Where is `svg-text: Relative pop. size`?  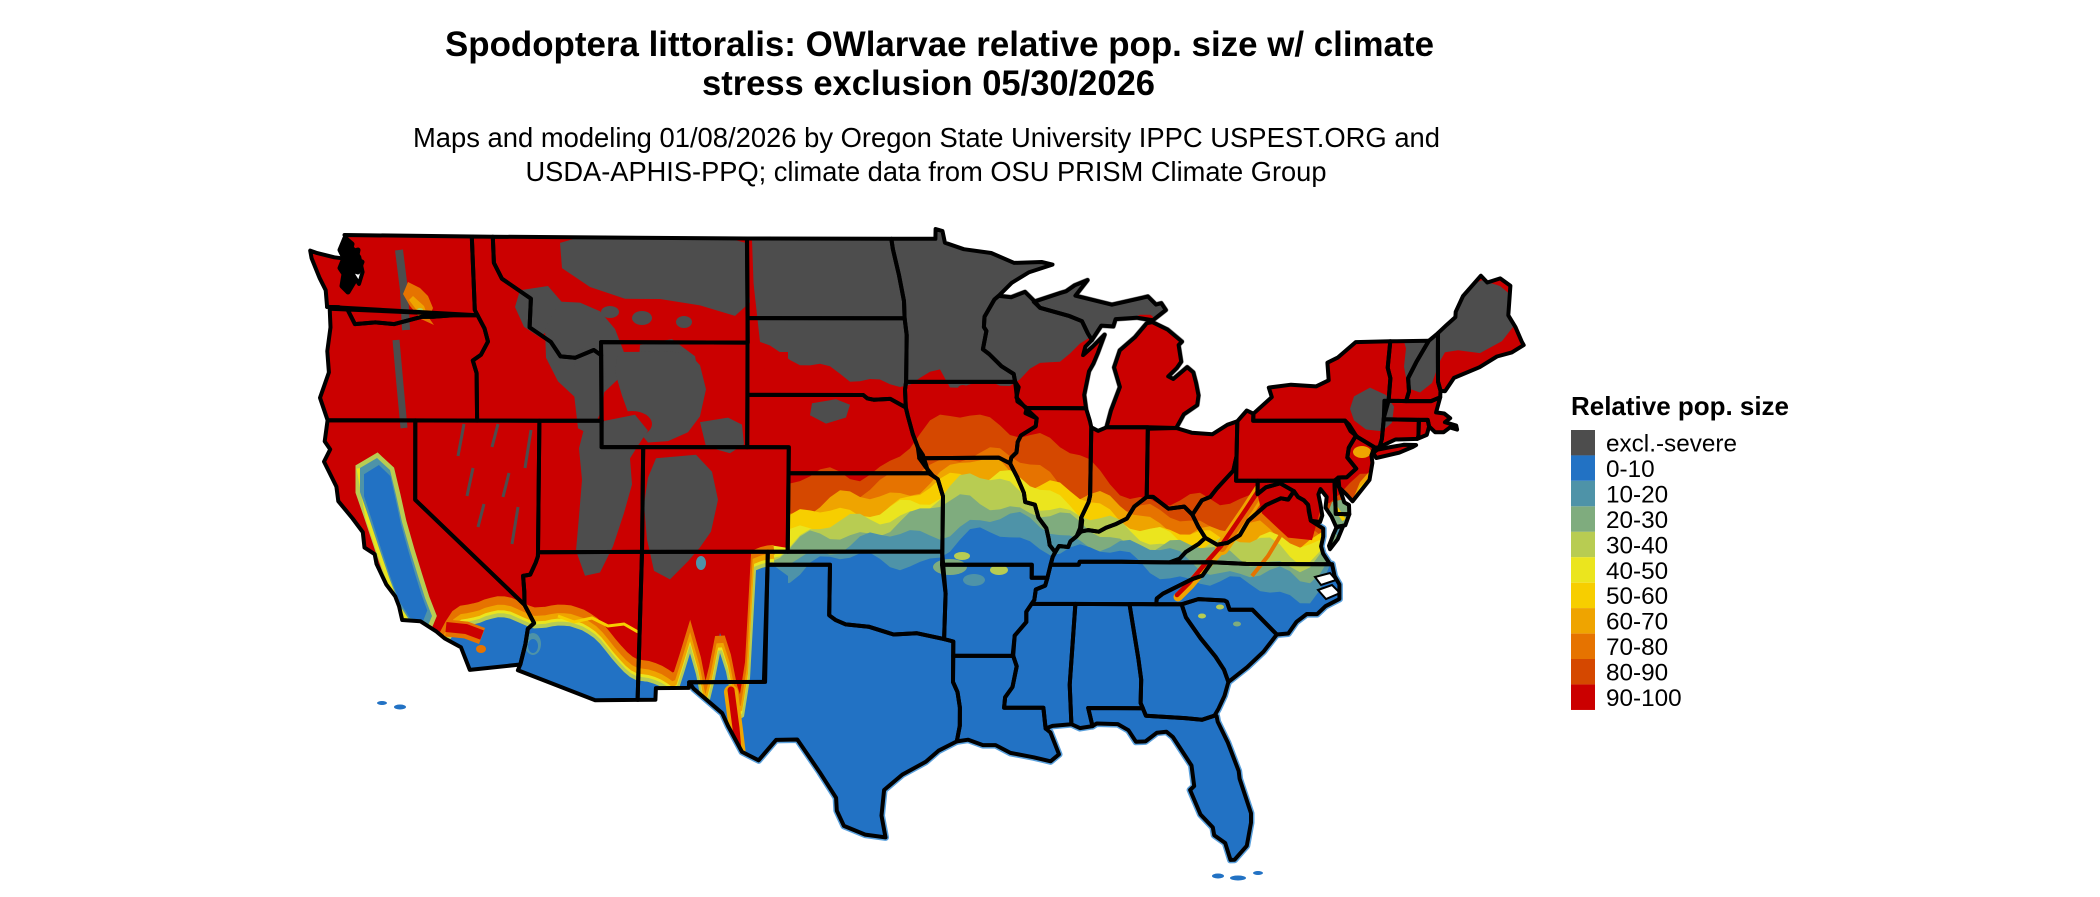 svg-text: Relative pop. size is located at coordinates (1680, 406).